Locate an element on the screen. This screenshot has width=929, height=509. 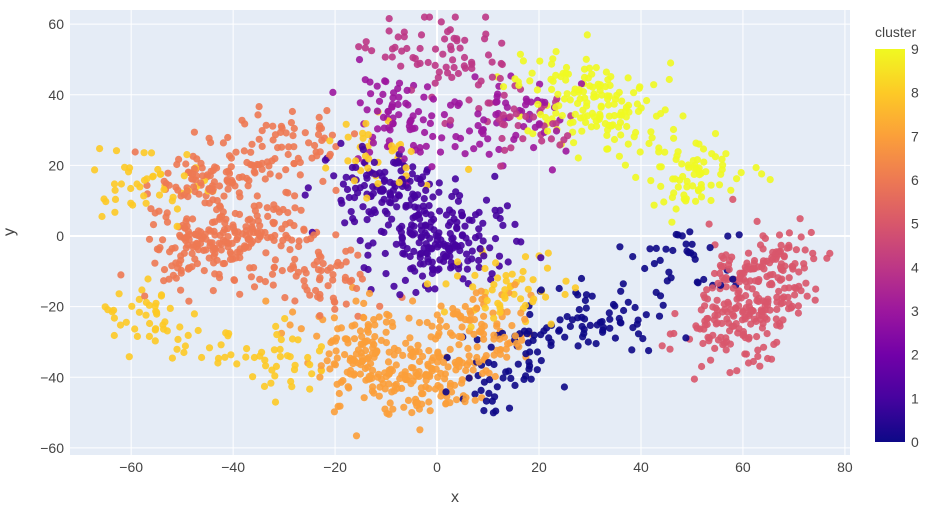
colorbar-tick-label: 0 is located at coordinates (915, 442).